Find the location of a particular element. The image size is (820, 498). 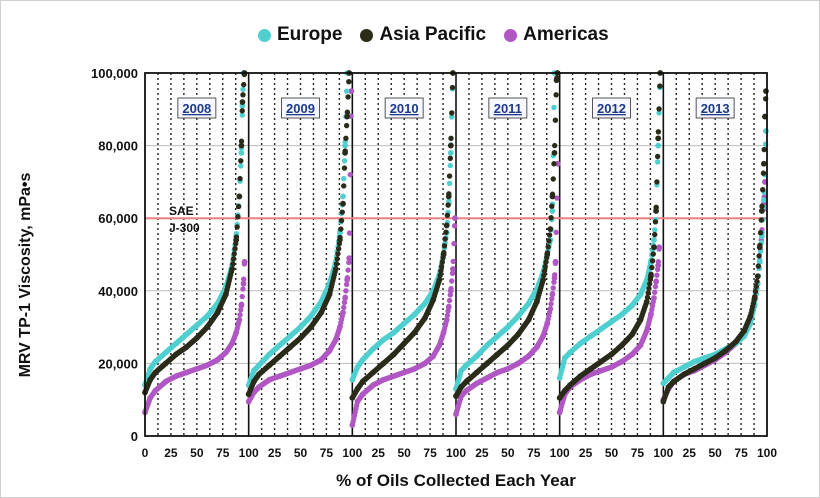

legend-item-asia-pacific: Asia Pacific is located at coordinates (423, 35).